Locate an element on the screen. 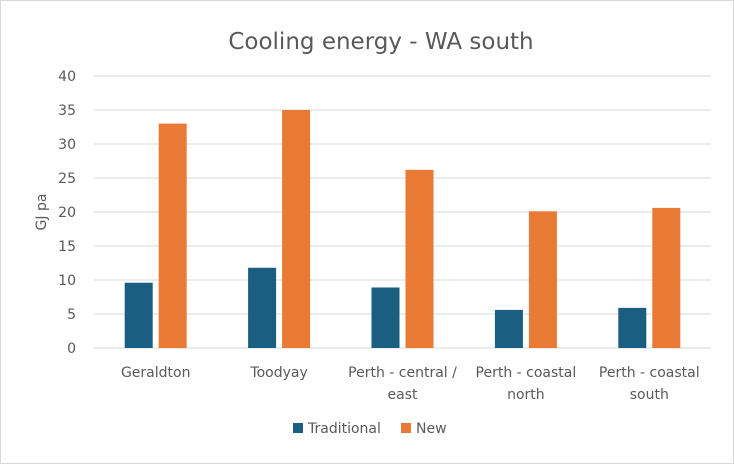 This screenshot has width=734, height=468. x-category-label: Toodyay is located at coordinates (278, 373).